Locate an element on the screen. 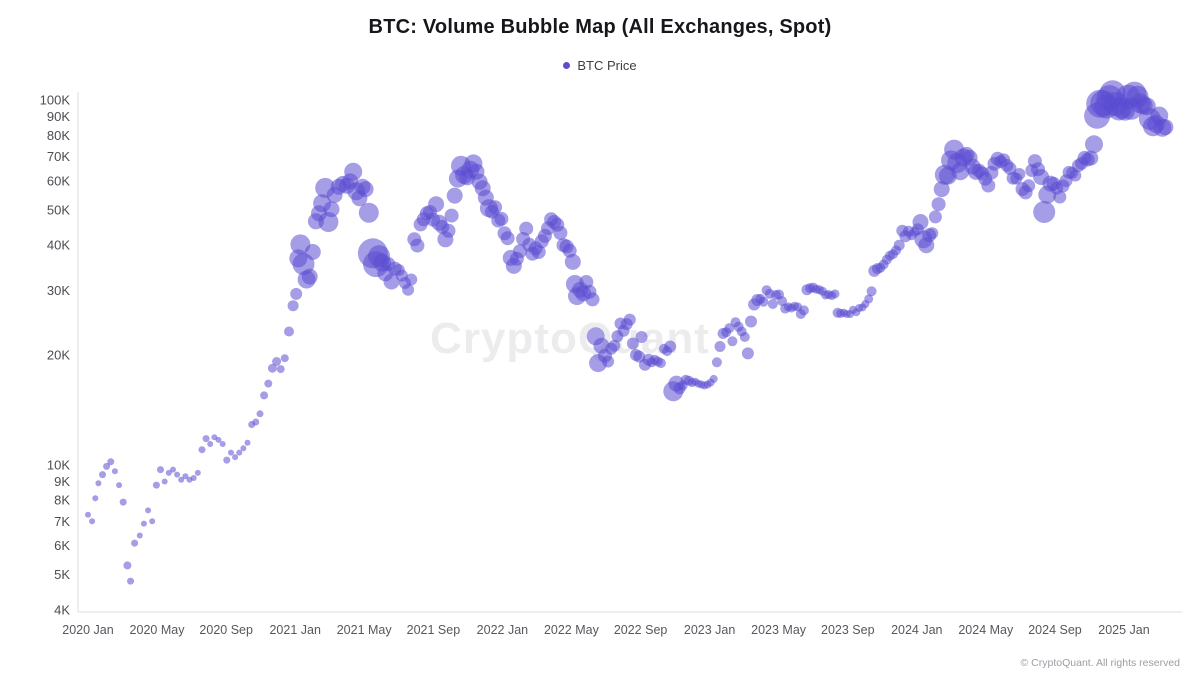  x-tick-label: 2020 Jan is located at coordinates (87, 630).